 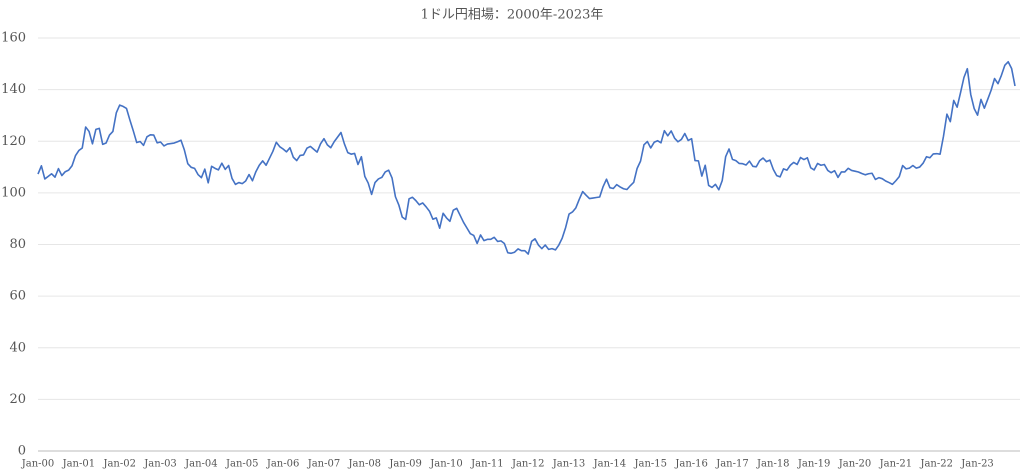 I want to click on x-tick-label: Jan-12, so click(x=528, y=464).